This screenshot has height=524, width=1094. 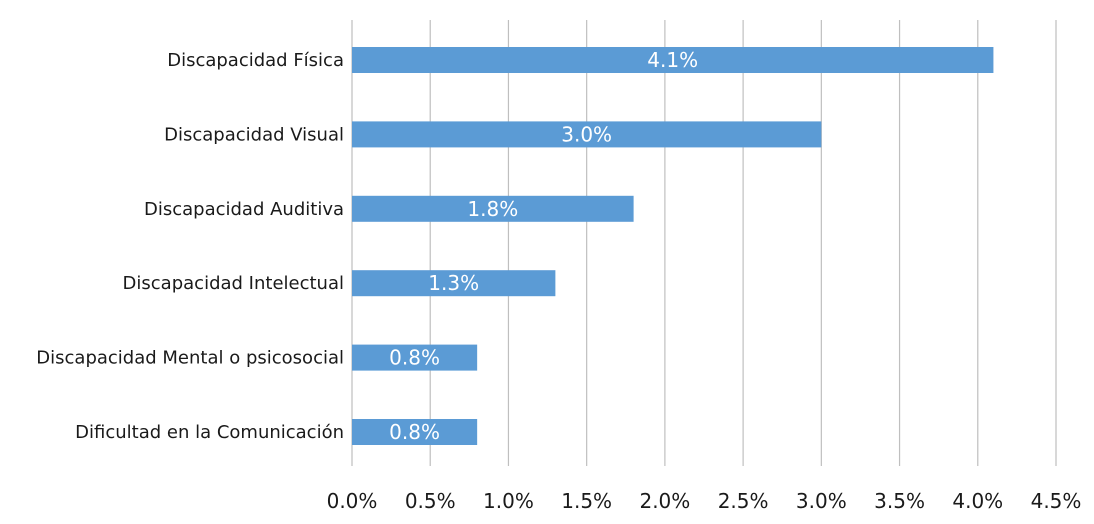 I want to click on data-label: 4.1%, so click(x=672, y=60).